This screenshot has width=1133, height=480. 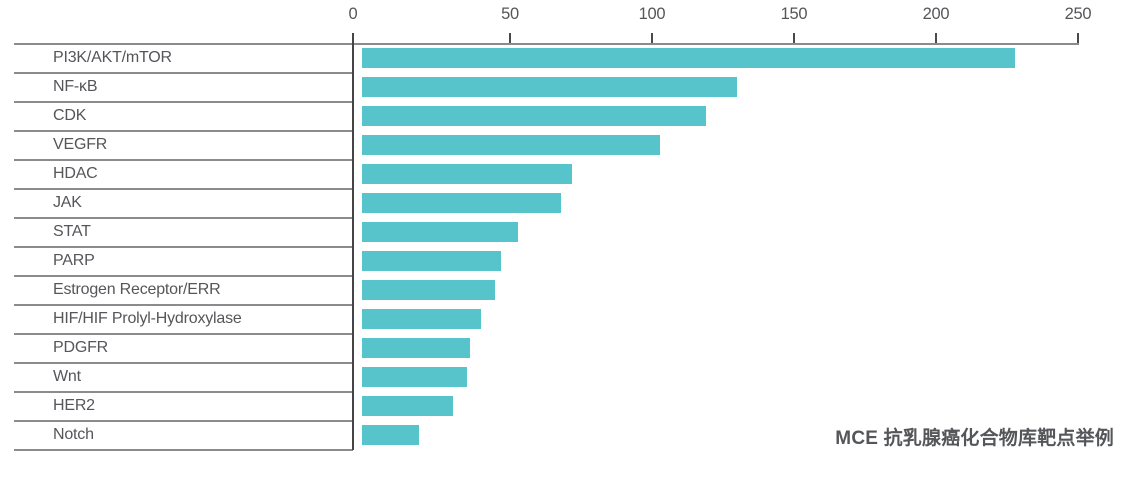 What do you see at coordinates (81, 347) in the screenshot?
I see `row-label: PDGFR` at bounding box center [81, 347].